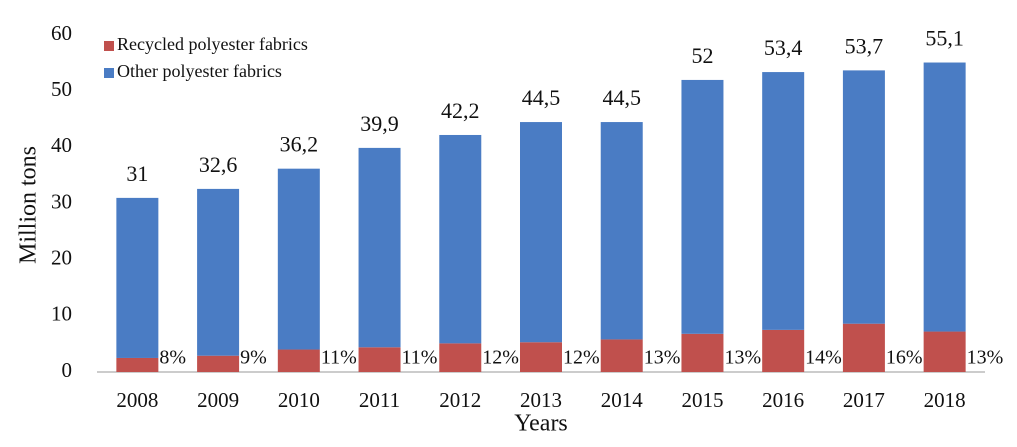  I want to click on y-tick-label: 40, so click(61, 145).